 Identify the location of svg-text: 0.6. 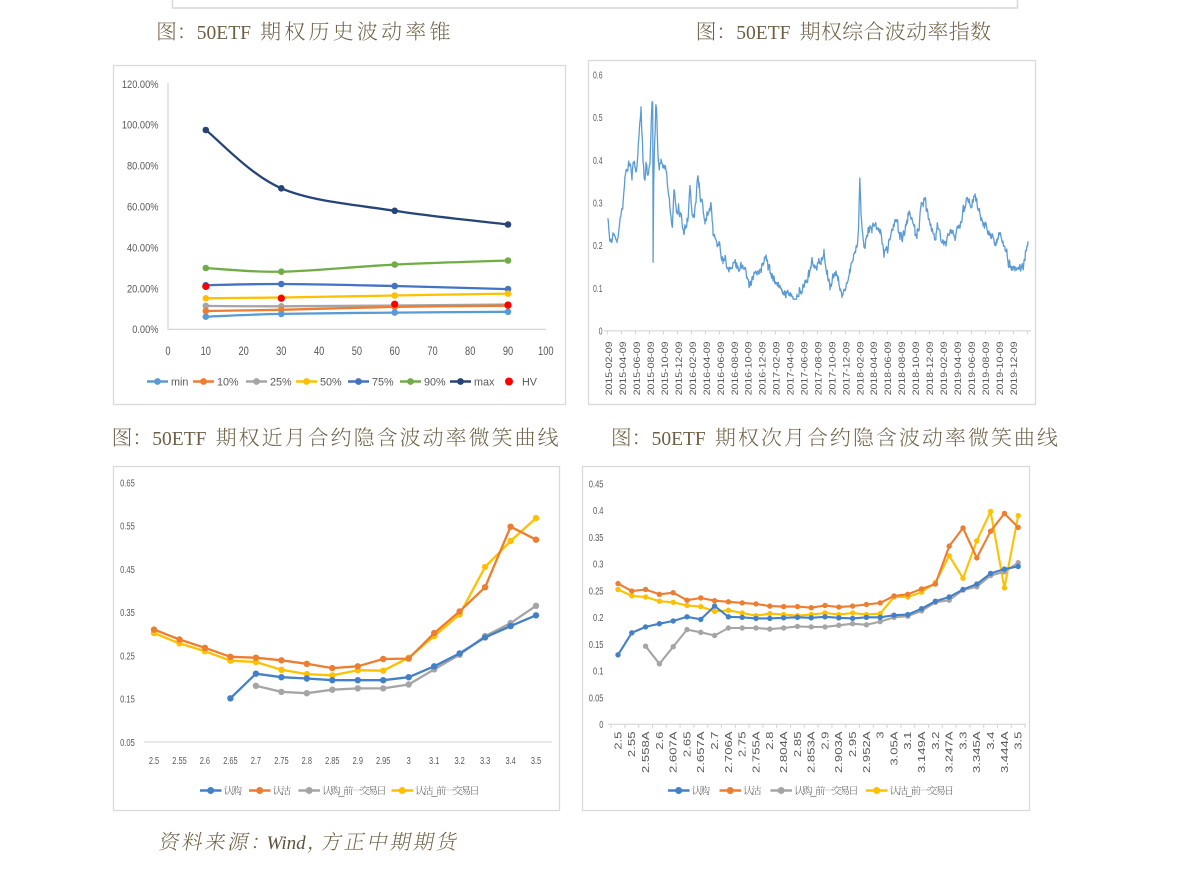
(598, 75).